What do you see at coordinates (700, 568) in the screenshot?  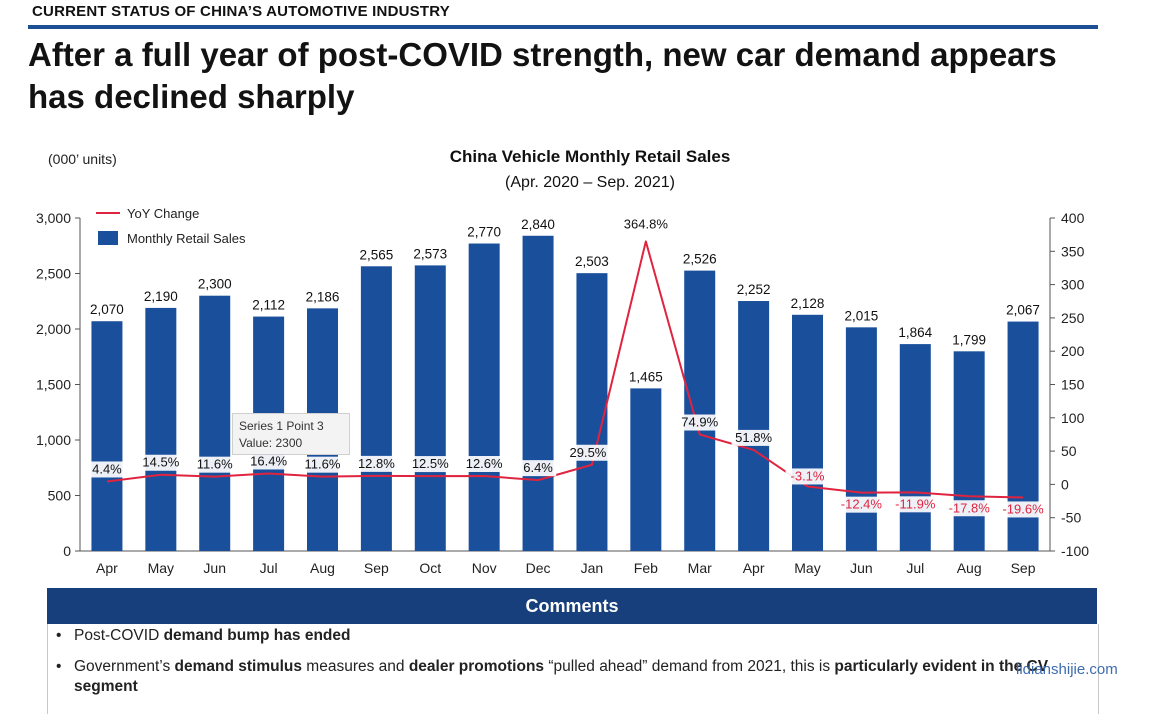 I see `x-axis-tick-label: Mar` at bounding box center [700, 568].